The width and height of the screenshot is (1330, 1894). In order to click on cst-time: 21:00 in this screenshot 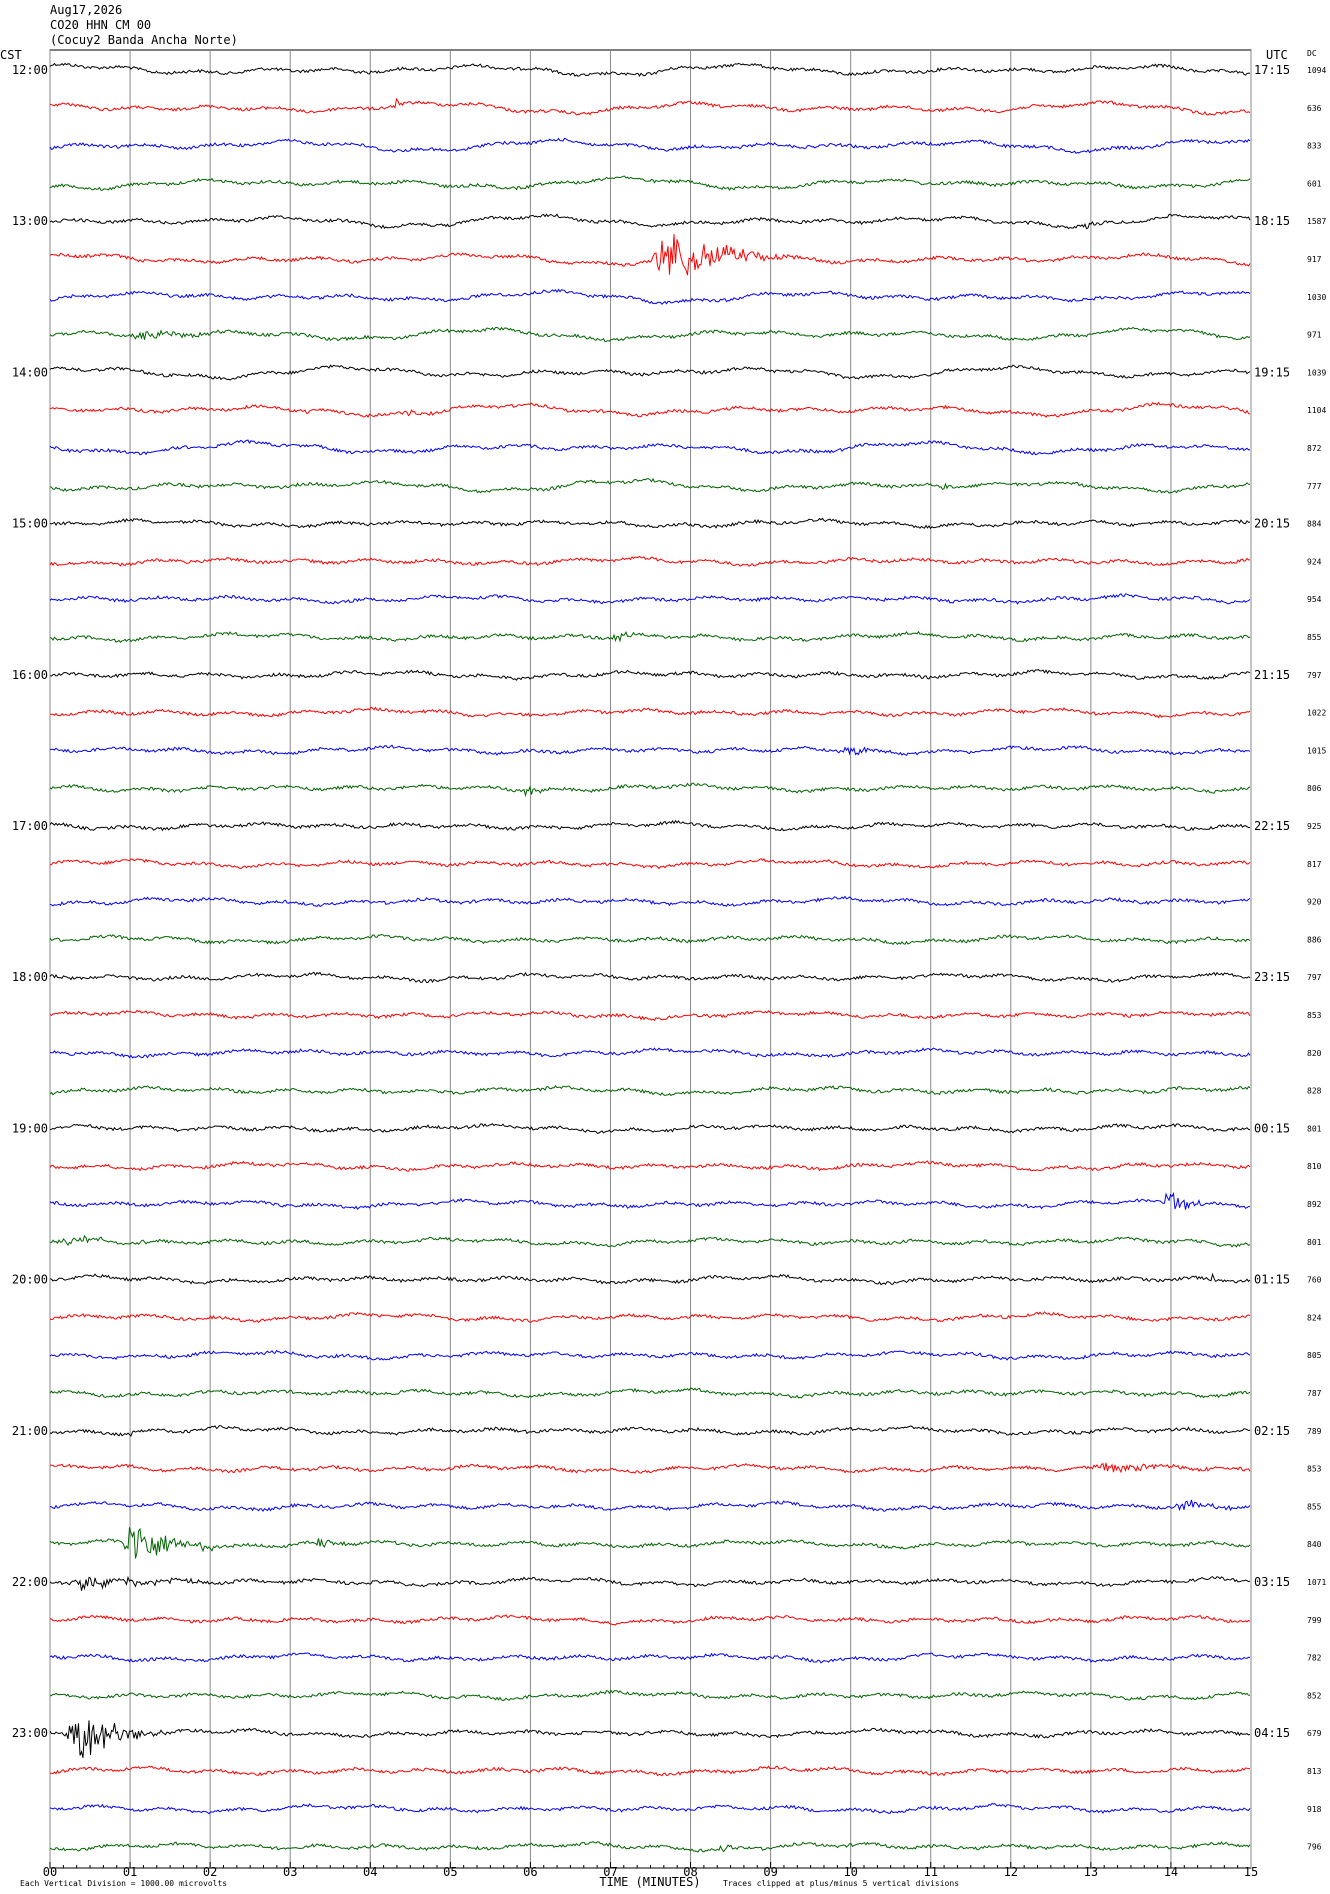, I will do `click(30, 1431)`.